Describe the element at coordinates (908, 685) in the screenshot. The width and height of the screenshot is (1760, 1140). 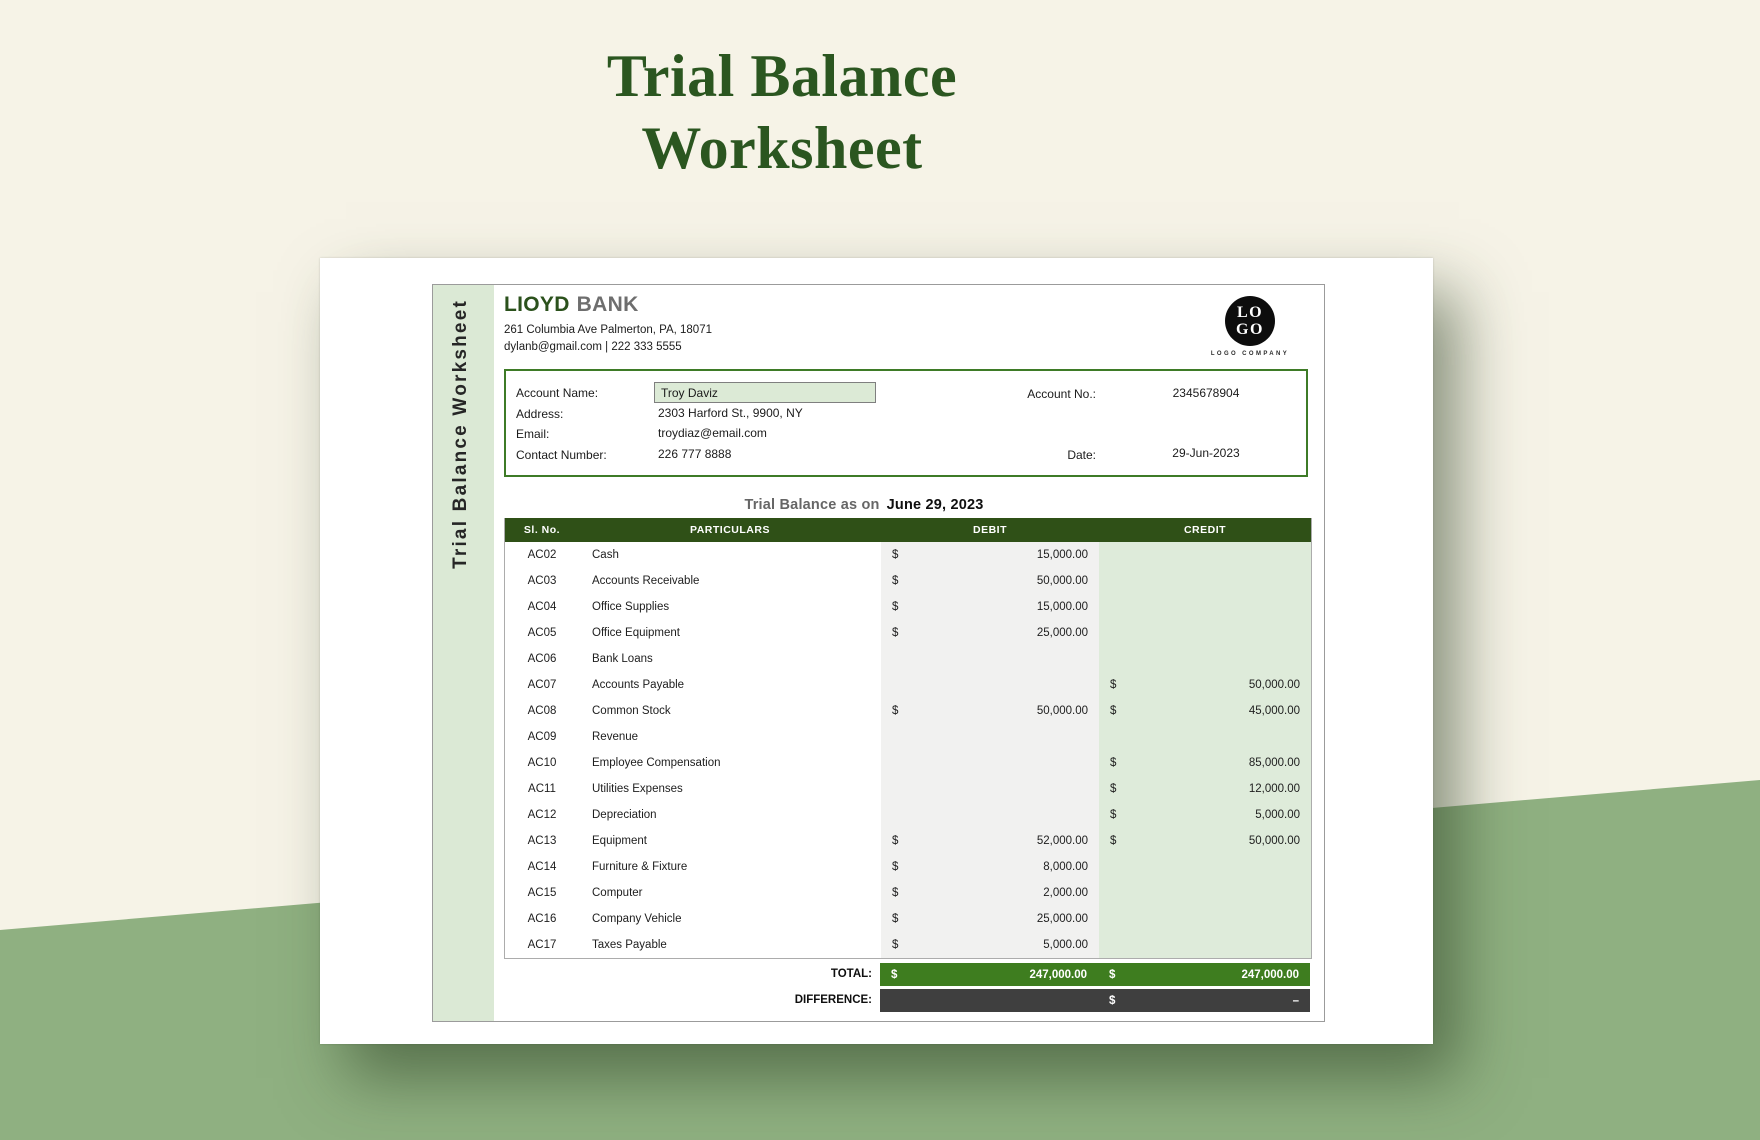
I see `table-row: AC07 Accounts Payable $50,000.00` at that location.